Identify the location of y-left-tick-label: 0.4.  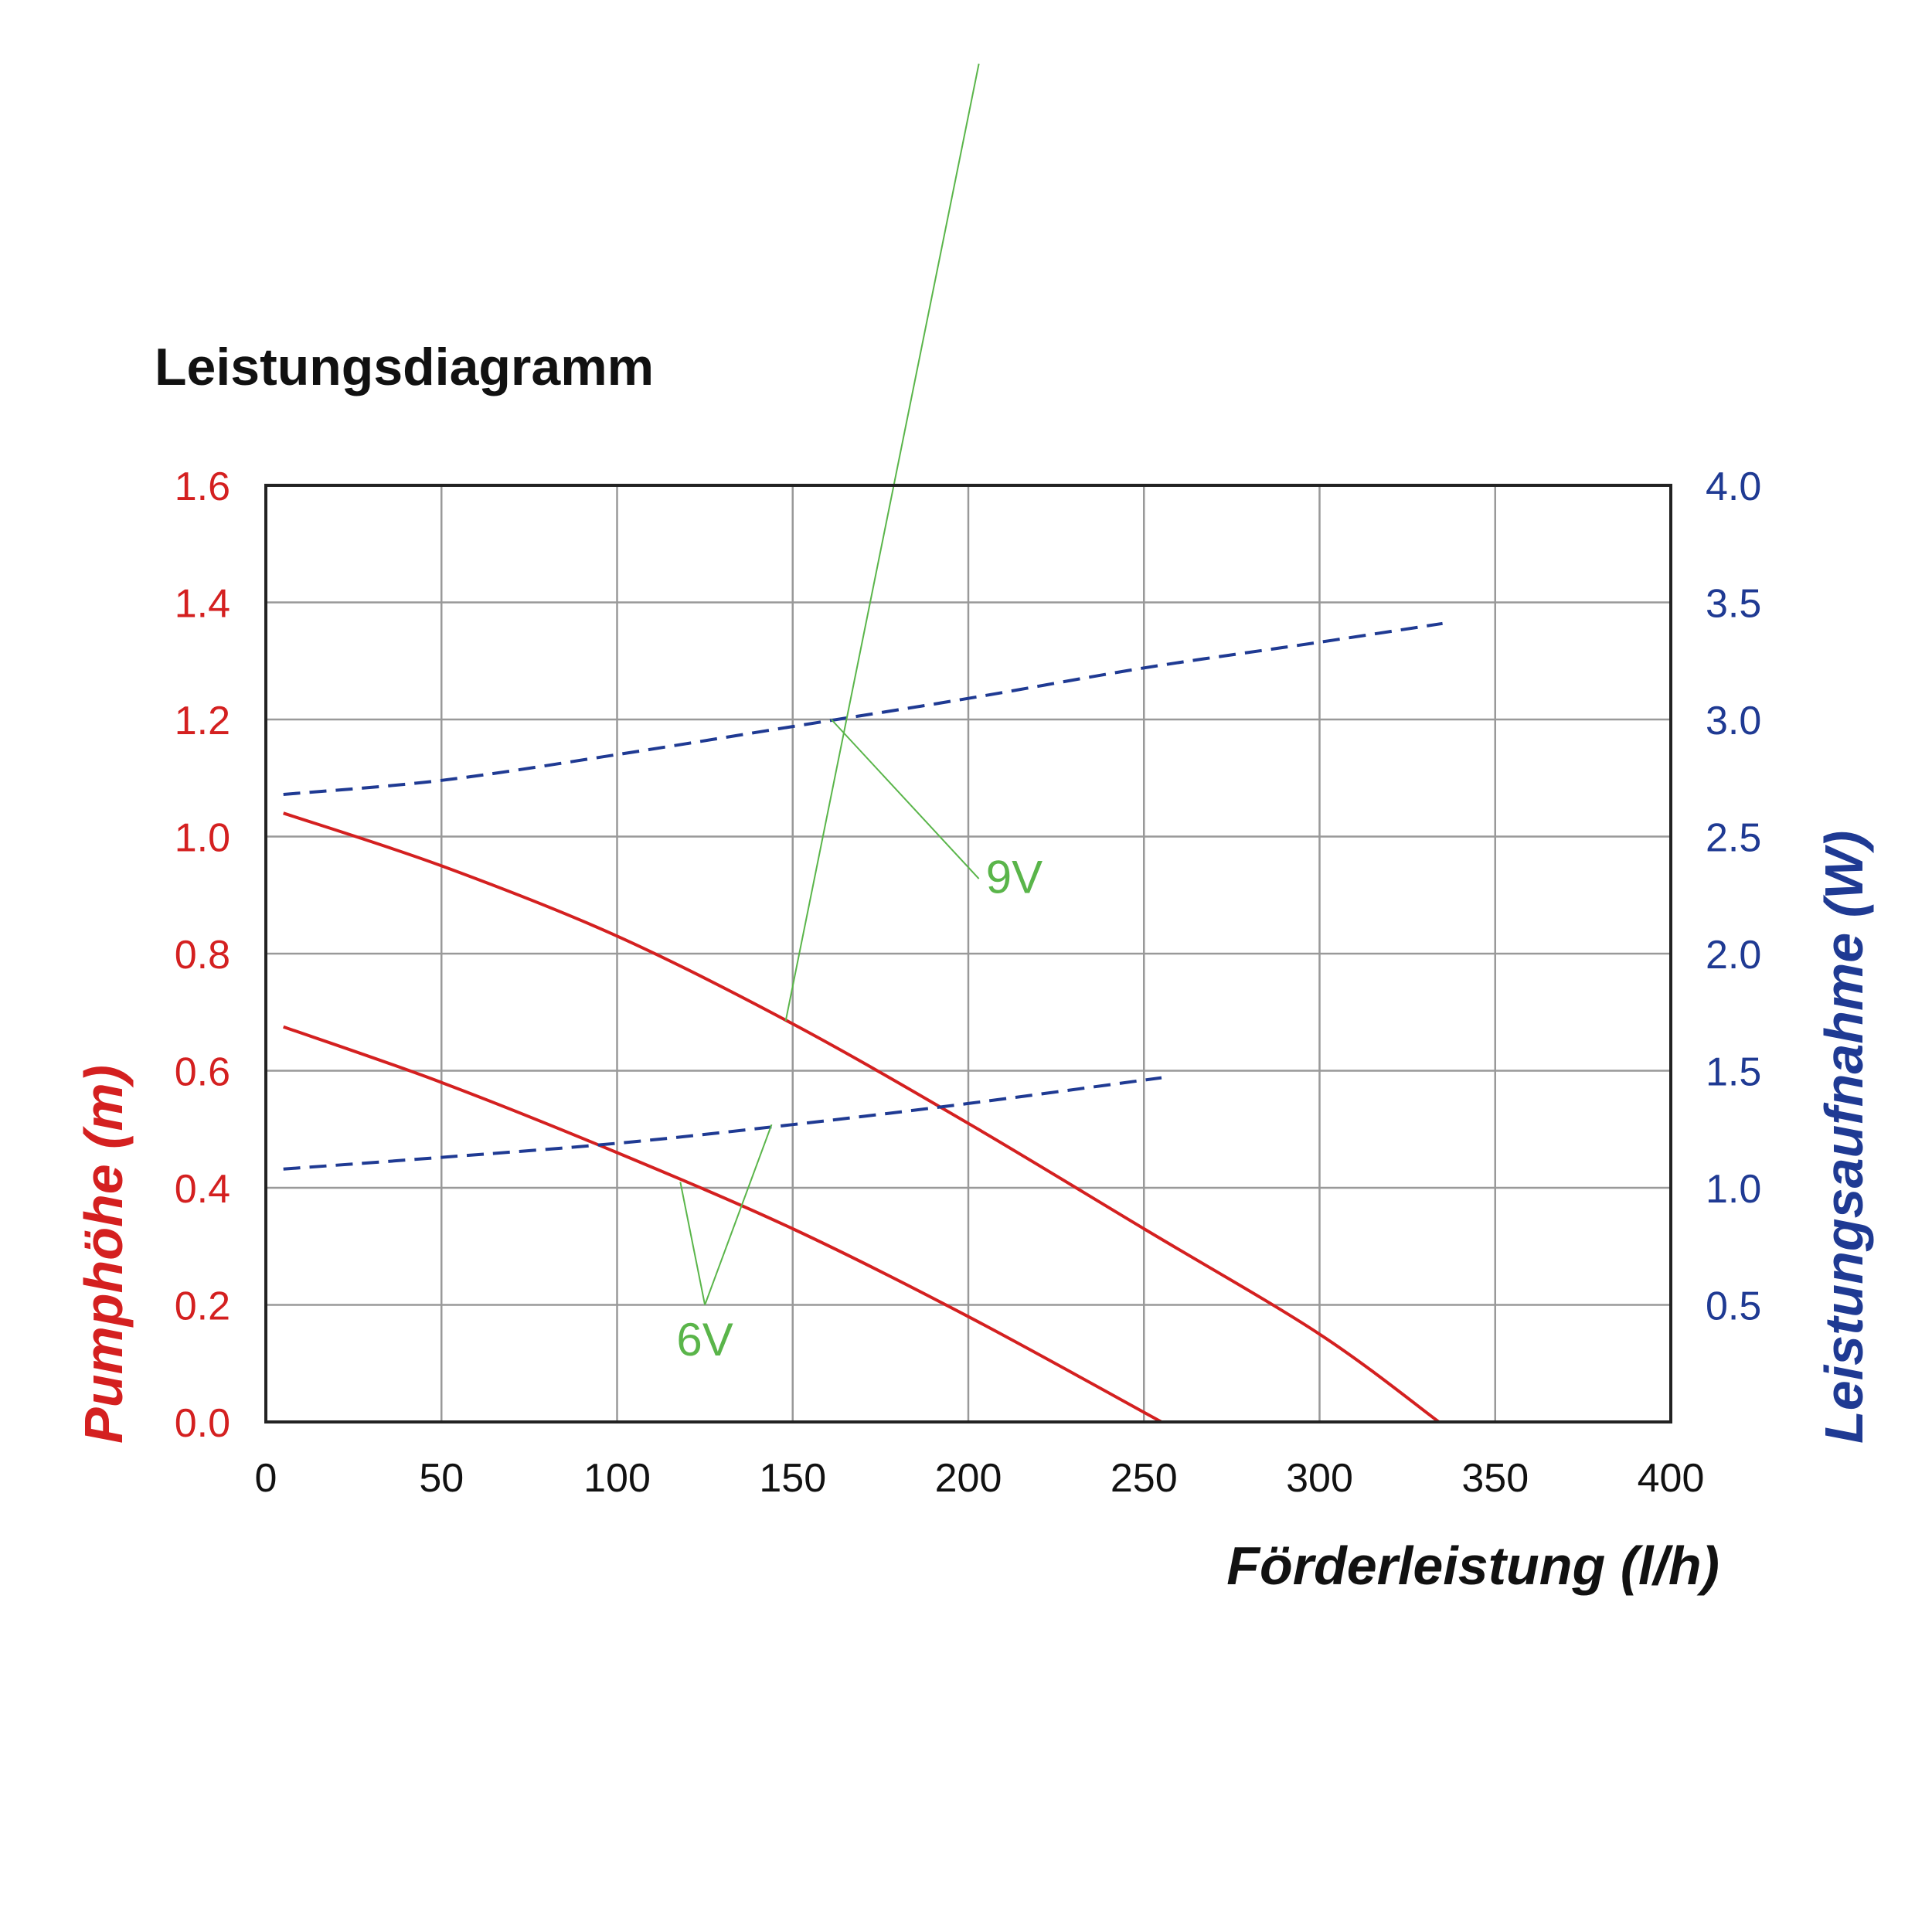
(202, 1190).